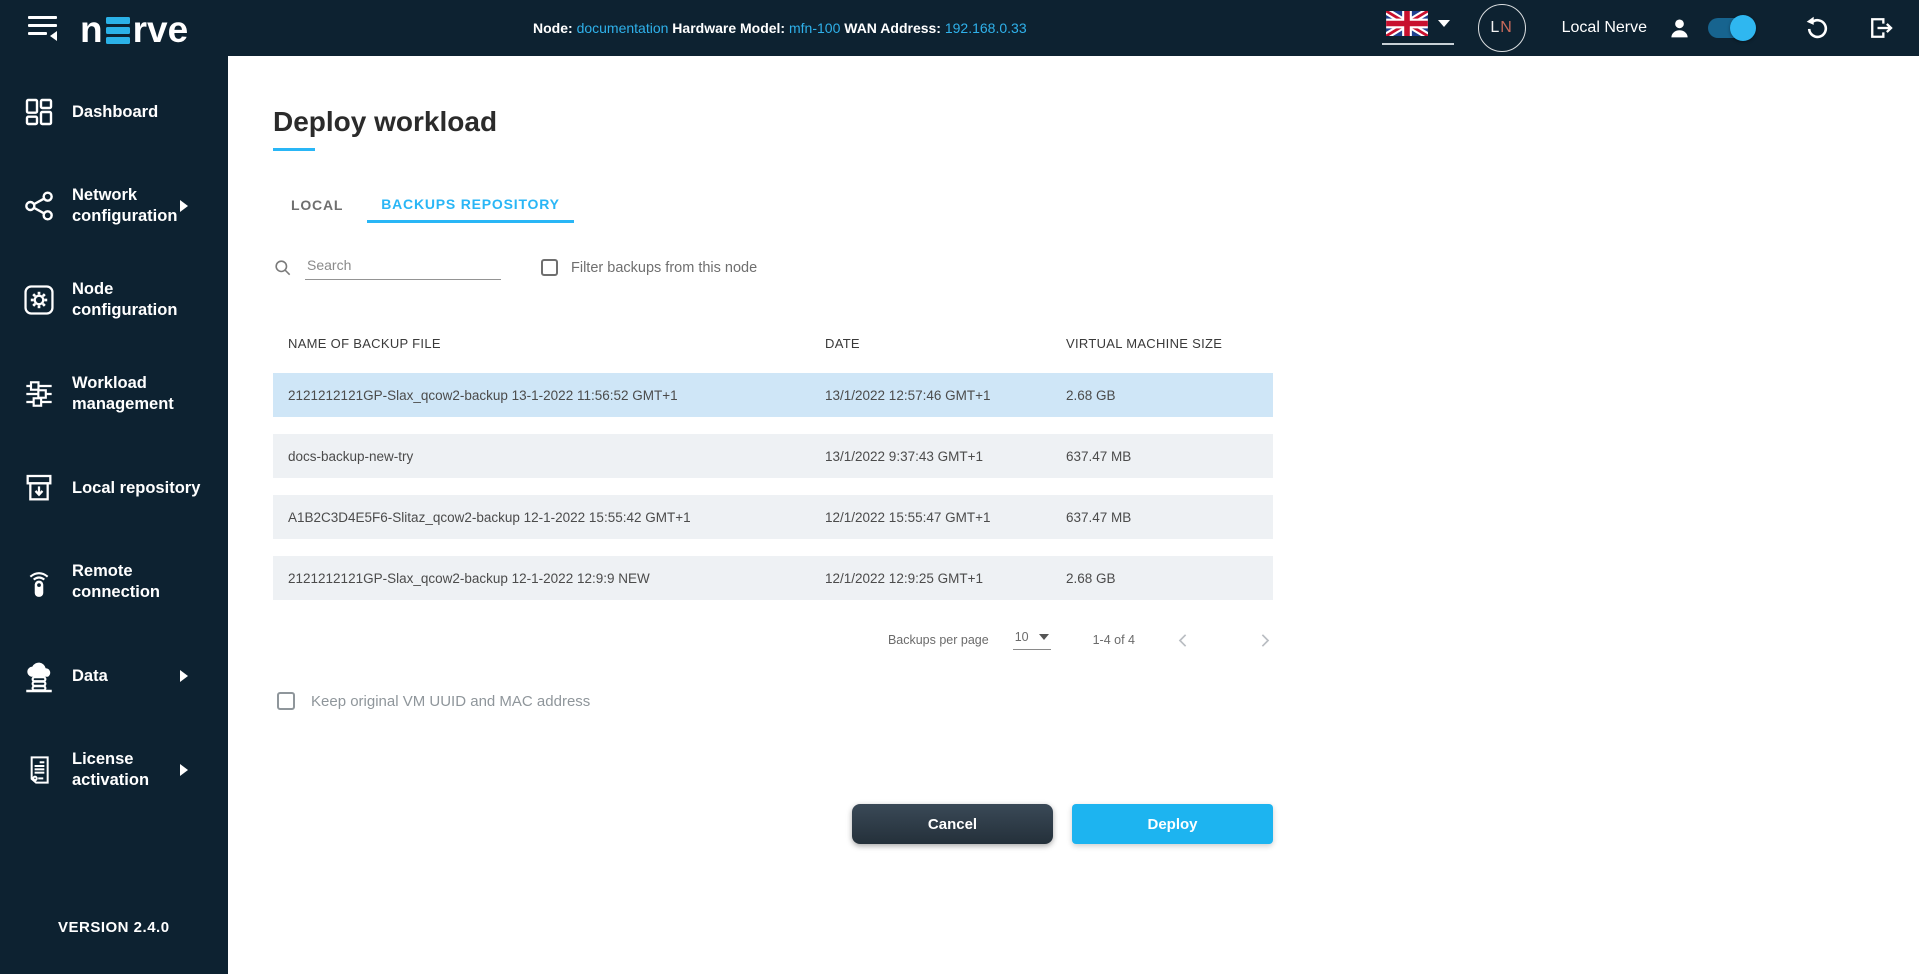  Describe the element at coordinates (43, 28) in the screenshot. I see `menu-toggle-icon` at that location.